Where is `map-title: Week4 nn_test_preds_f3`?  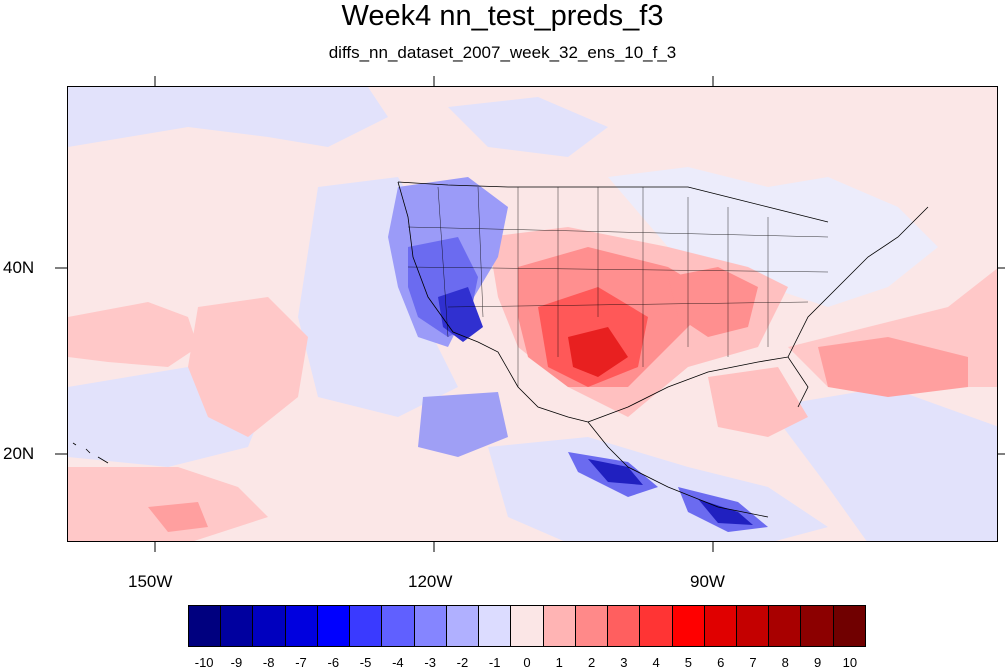
map-title: Week4 nn_test_preds_f3 is located at coordinates (502, 16).